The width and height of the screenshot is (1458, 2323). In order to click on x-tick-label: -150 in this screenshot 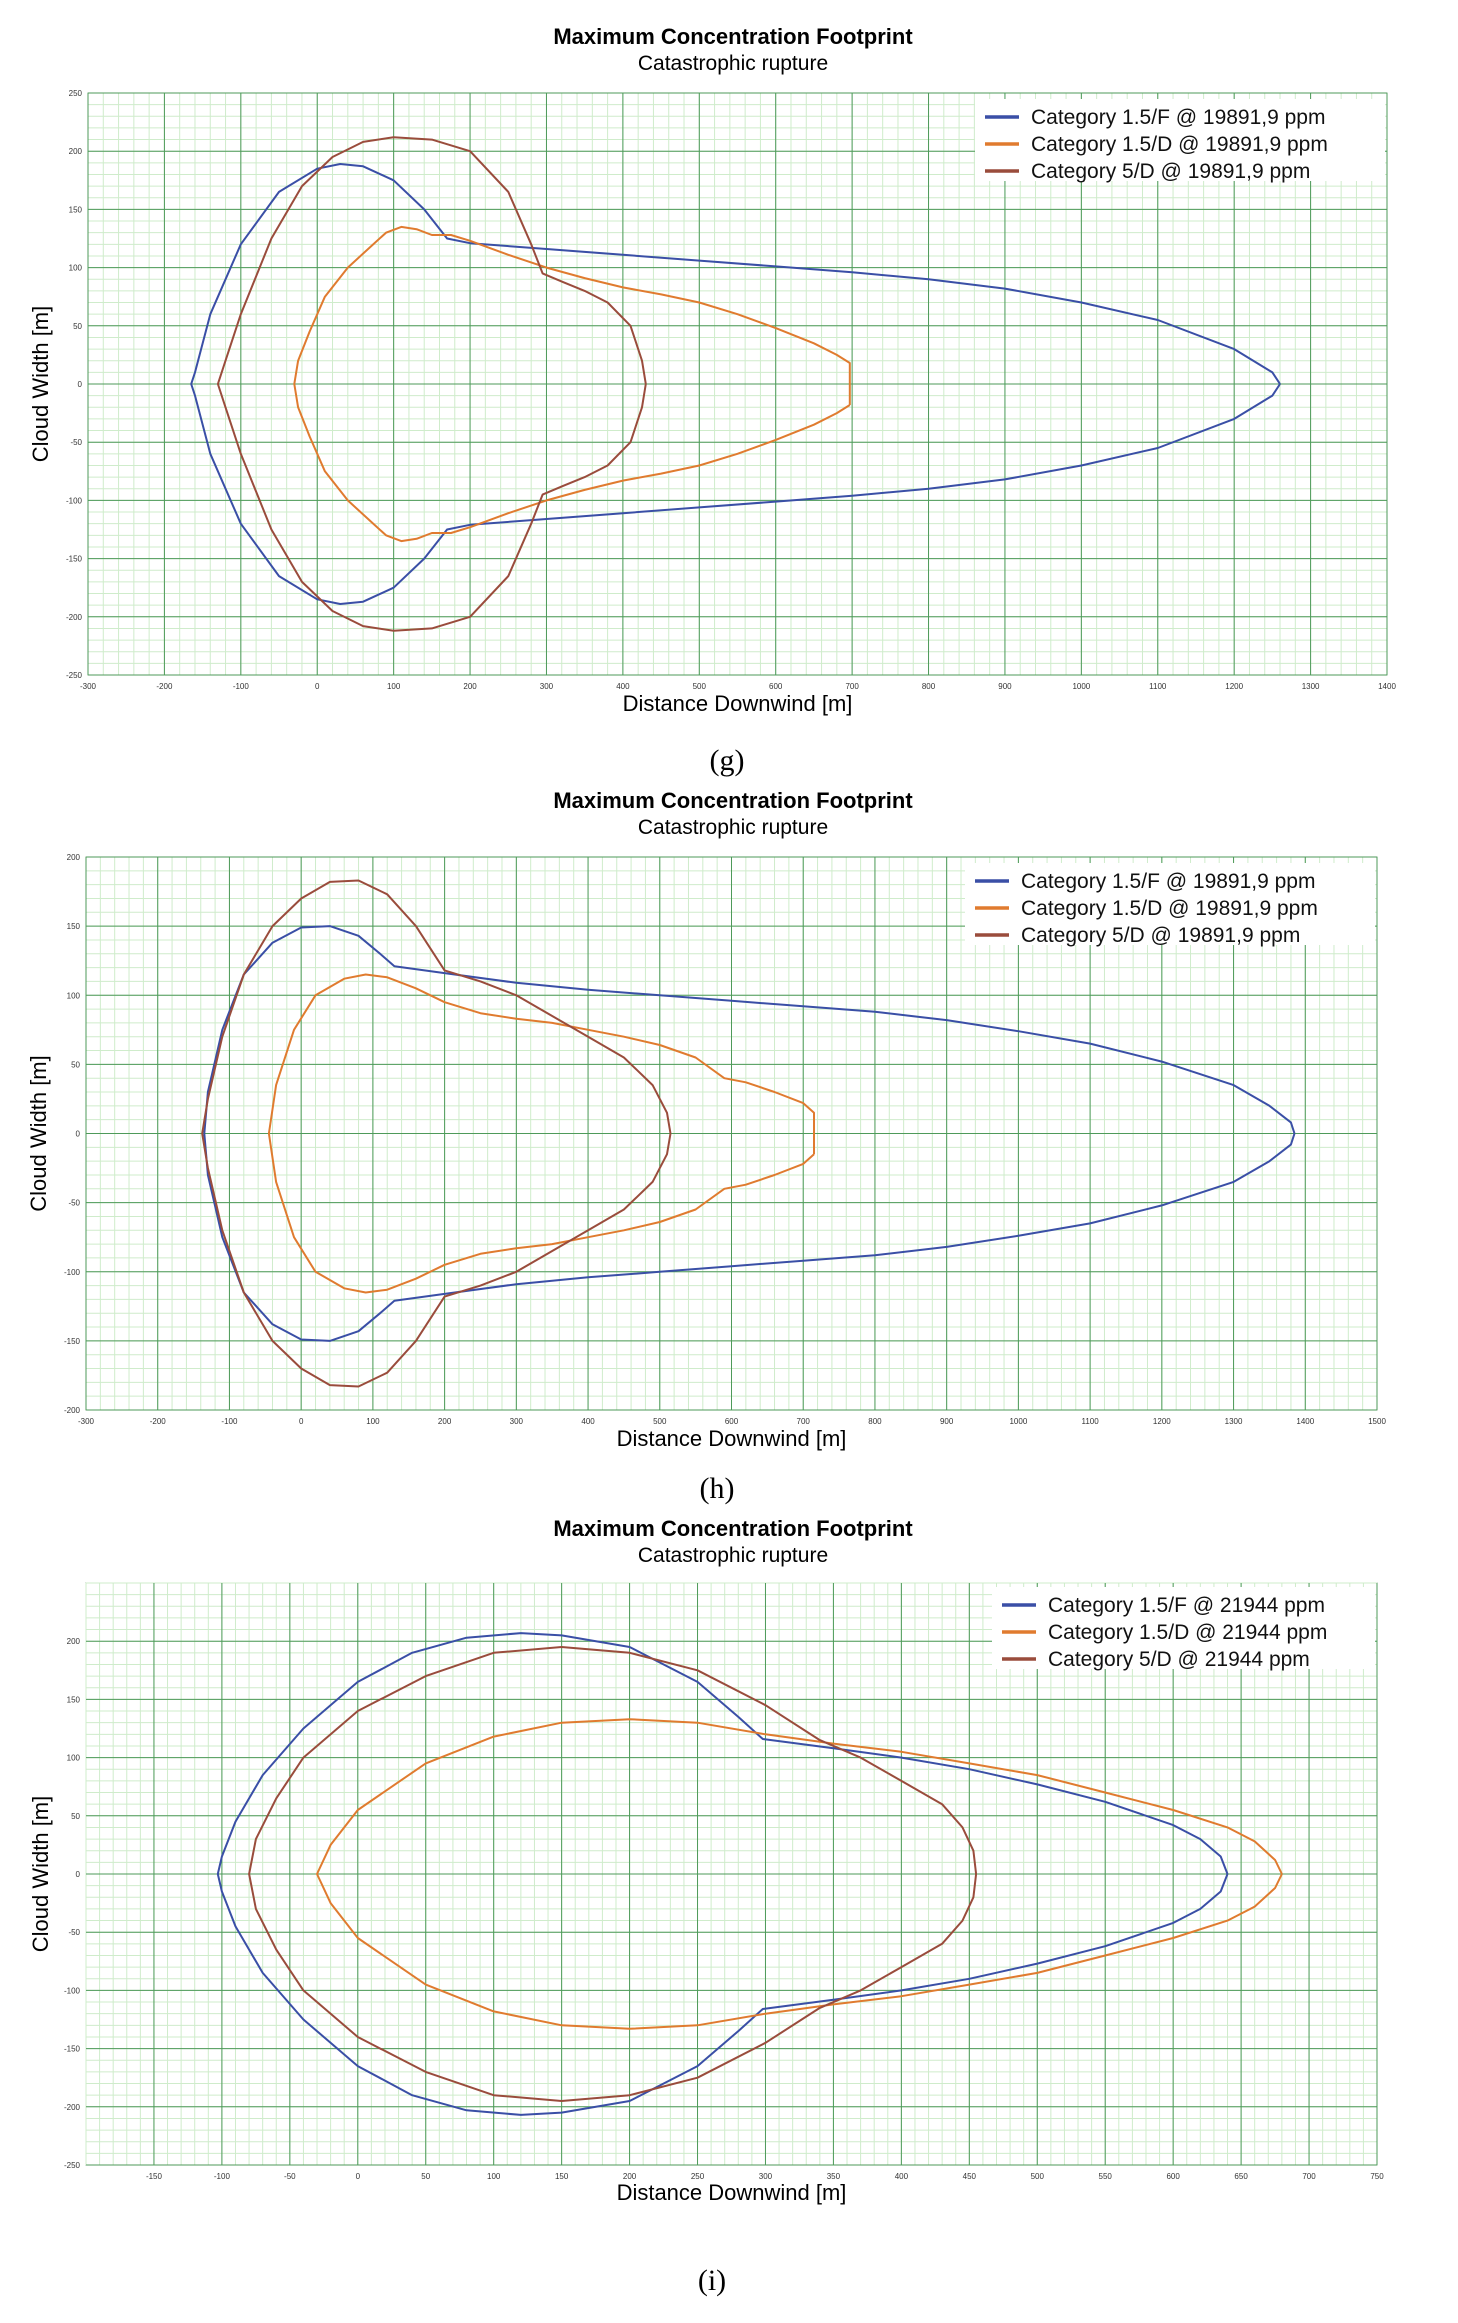, I will do `click(154, 2176)`.